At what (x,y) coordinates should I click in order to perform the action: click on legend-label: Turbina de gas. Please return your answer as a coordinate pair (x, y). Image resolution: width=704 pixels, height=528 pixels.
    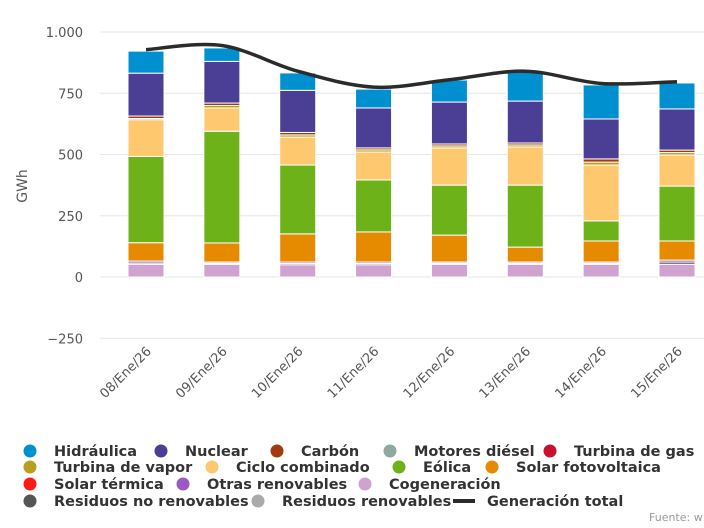
    Looking at the image, I should click on (634, 452).